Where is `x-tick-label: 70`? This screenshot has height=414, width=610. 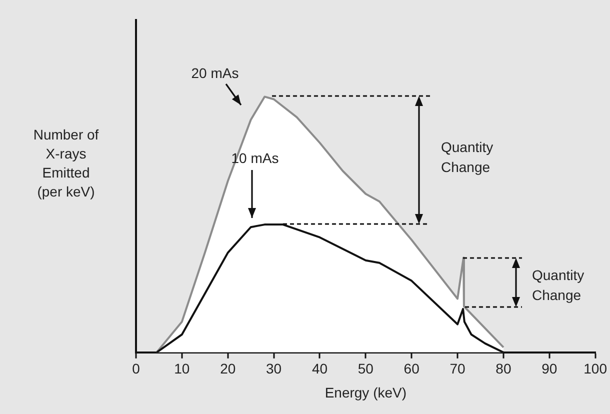 x-tick-label: 70 is located at coordinates (458, 368).